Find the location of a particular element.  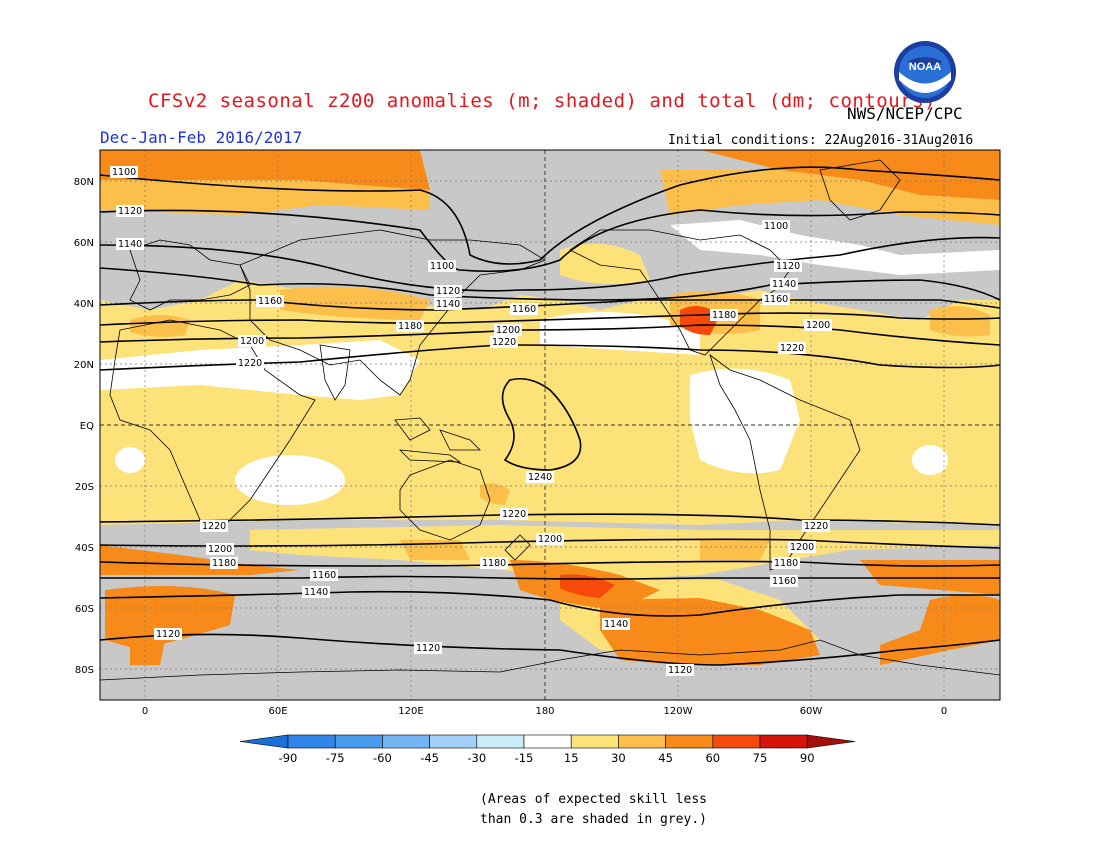

svg-text: 20N is located at coordinates (84, 365).